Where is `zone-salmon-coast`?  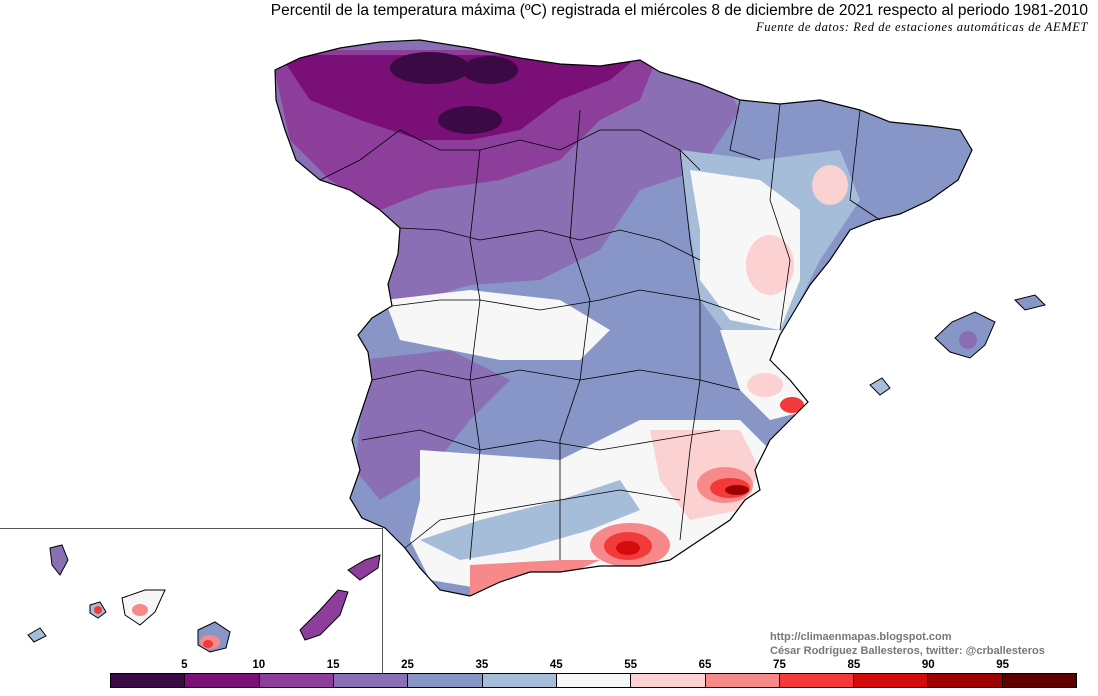
zone-salmon-coast is located at coordinates (535, 578).